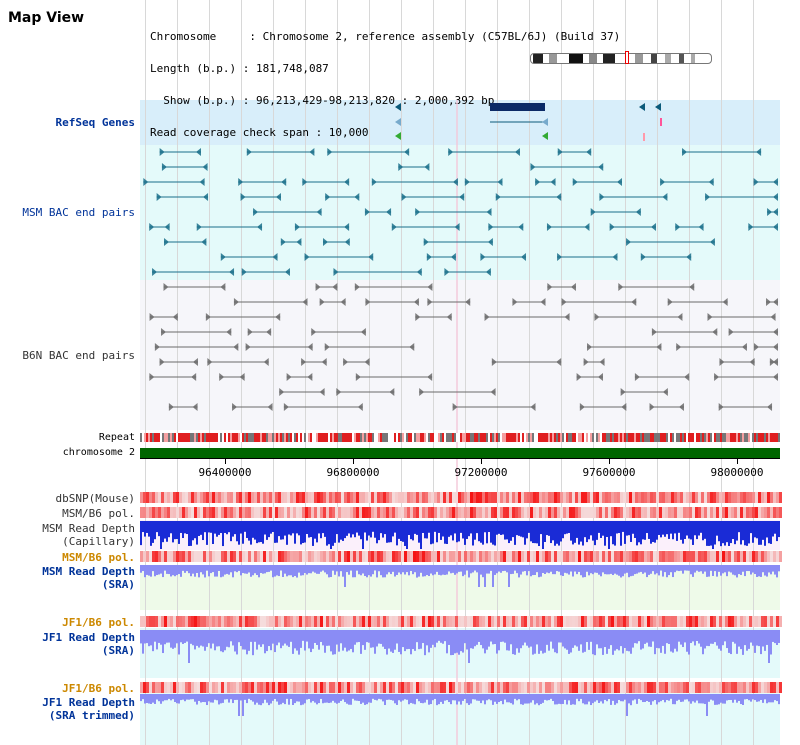 Image resolution: width=800 pixels, height=745 pixels. What do you see at coordinates (621, 58) in the screenshot?
I see `chromosome-ideogram` at bounding box center [621, 58].